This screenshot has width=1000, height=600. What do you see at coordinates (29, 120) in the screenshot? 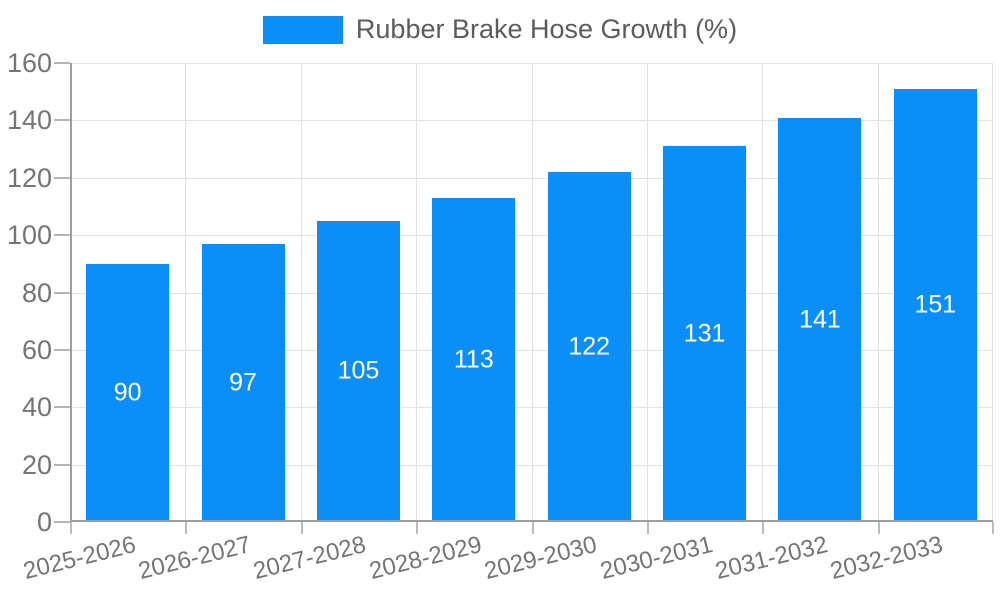
I see `y-tick-label: 140` at bounding box center [29, 120].